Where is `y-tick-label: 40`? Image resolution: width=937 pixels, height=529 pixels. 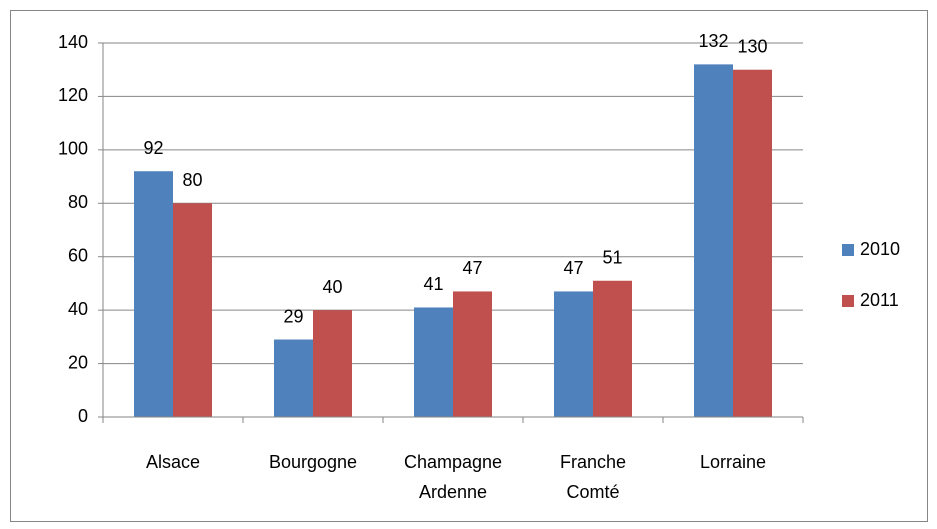
y-tick-label: 40 is located at coordinates (78, 309).